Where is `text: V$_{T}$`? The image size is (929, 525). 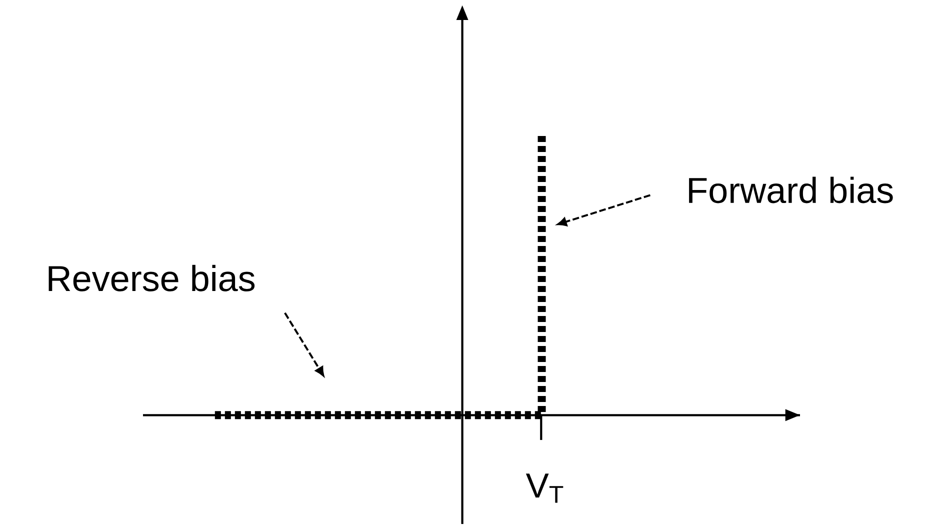 text: V$_{T}$ is located at coordinates (545, 488).